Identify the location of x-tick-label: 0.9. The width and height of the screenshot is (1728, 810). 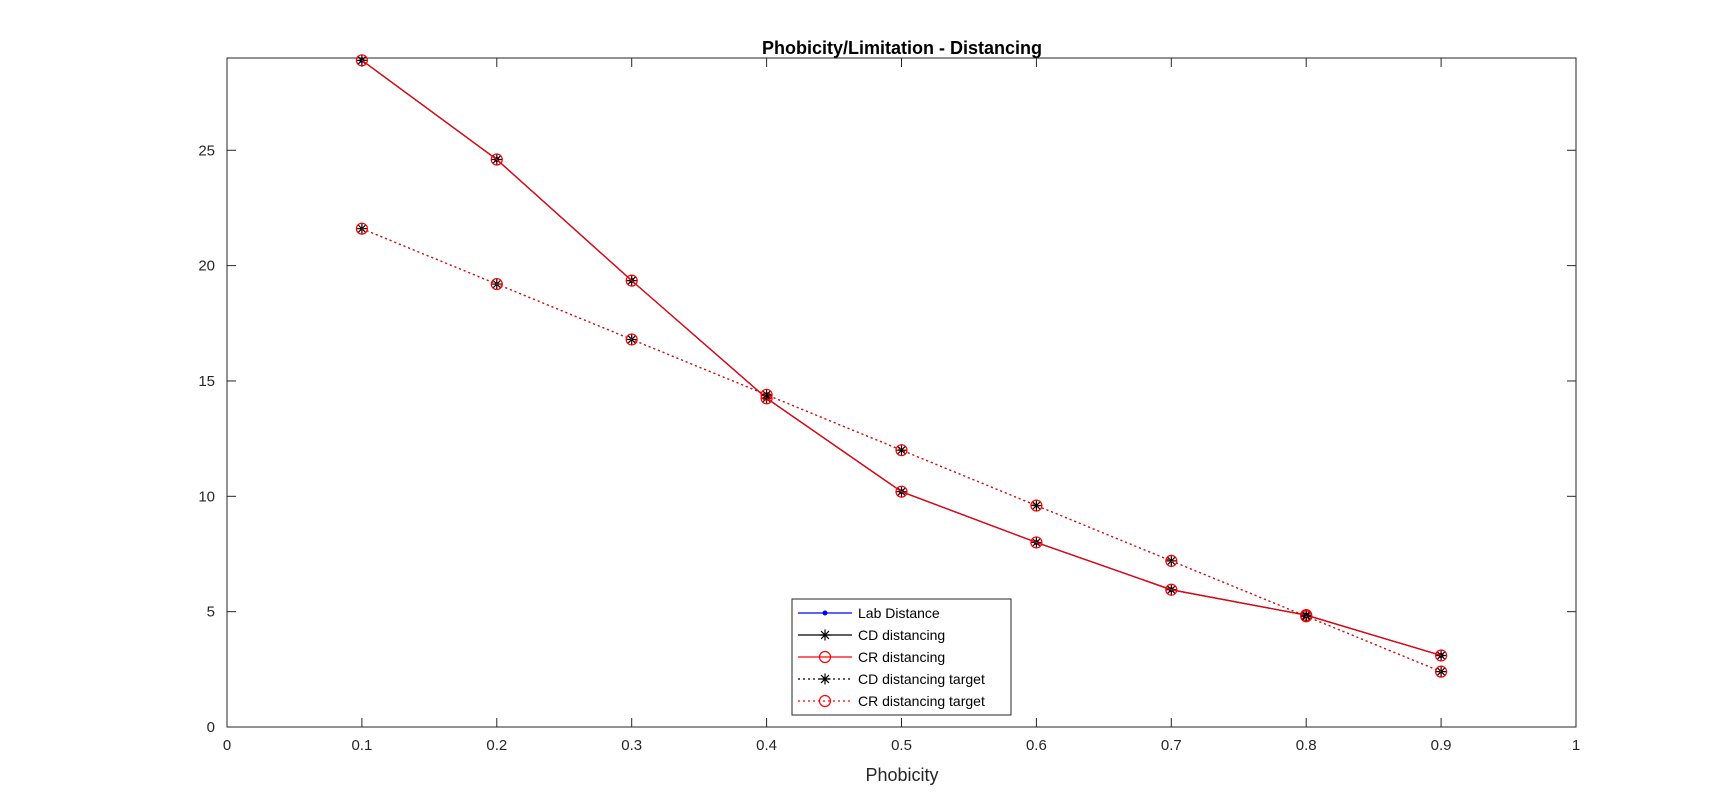
(1441, 745).